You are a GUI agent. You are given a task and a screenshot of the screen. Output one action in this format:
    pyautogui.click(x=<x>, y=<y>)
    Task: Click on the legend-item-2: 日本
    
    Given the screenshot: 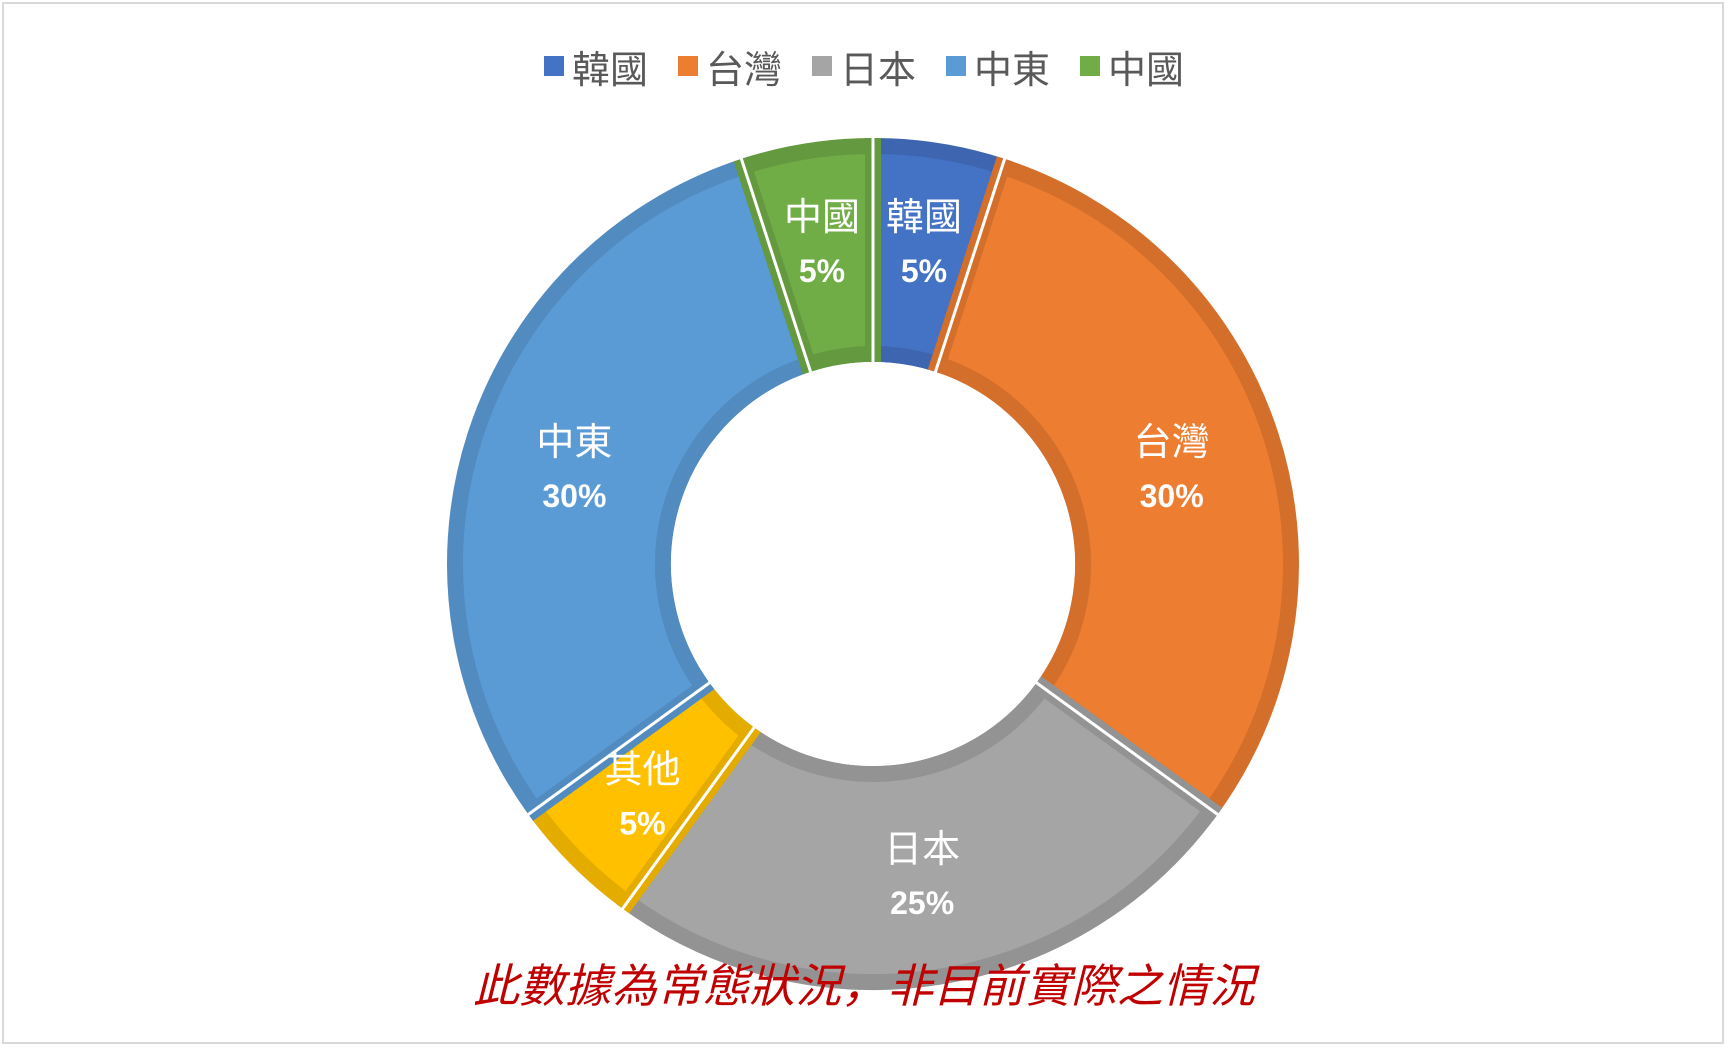 What is the action you would take?
    pyautogui.click(x=863, y=66)
    